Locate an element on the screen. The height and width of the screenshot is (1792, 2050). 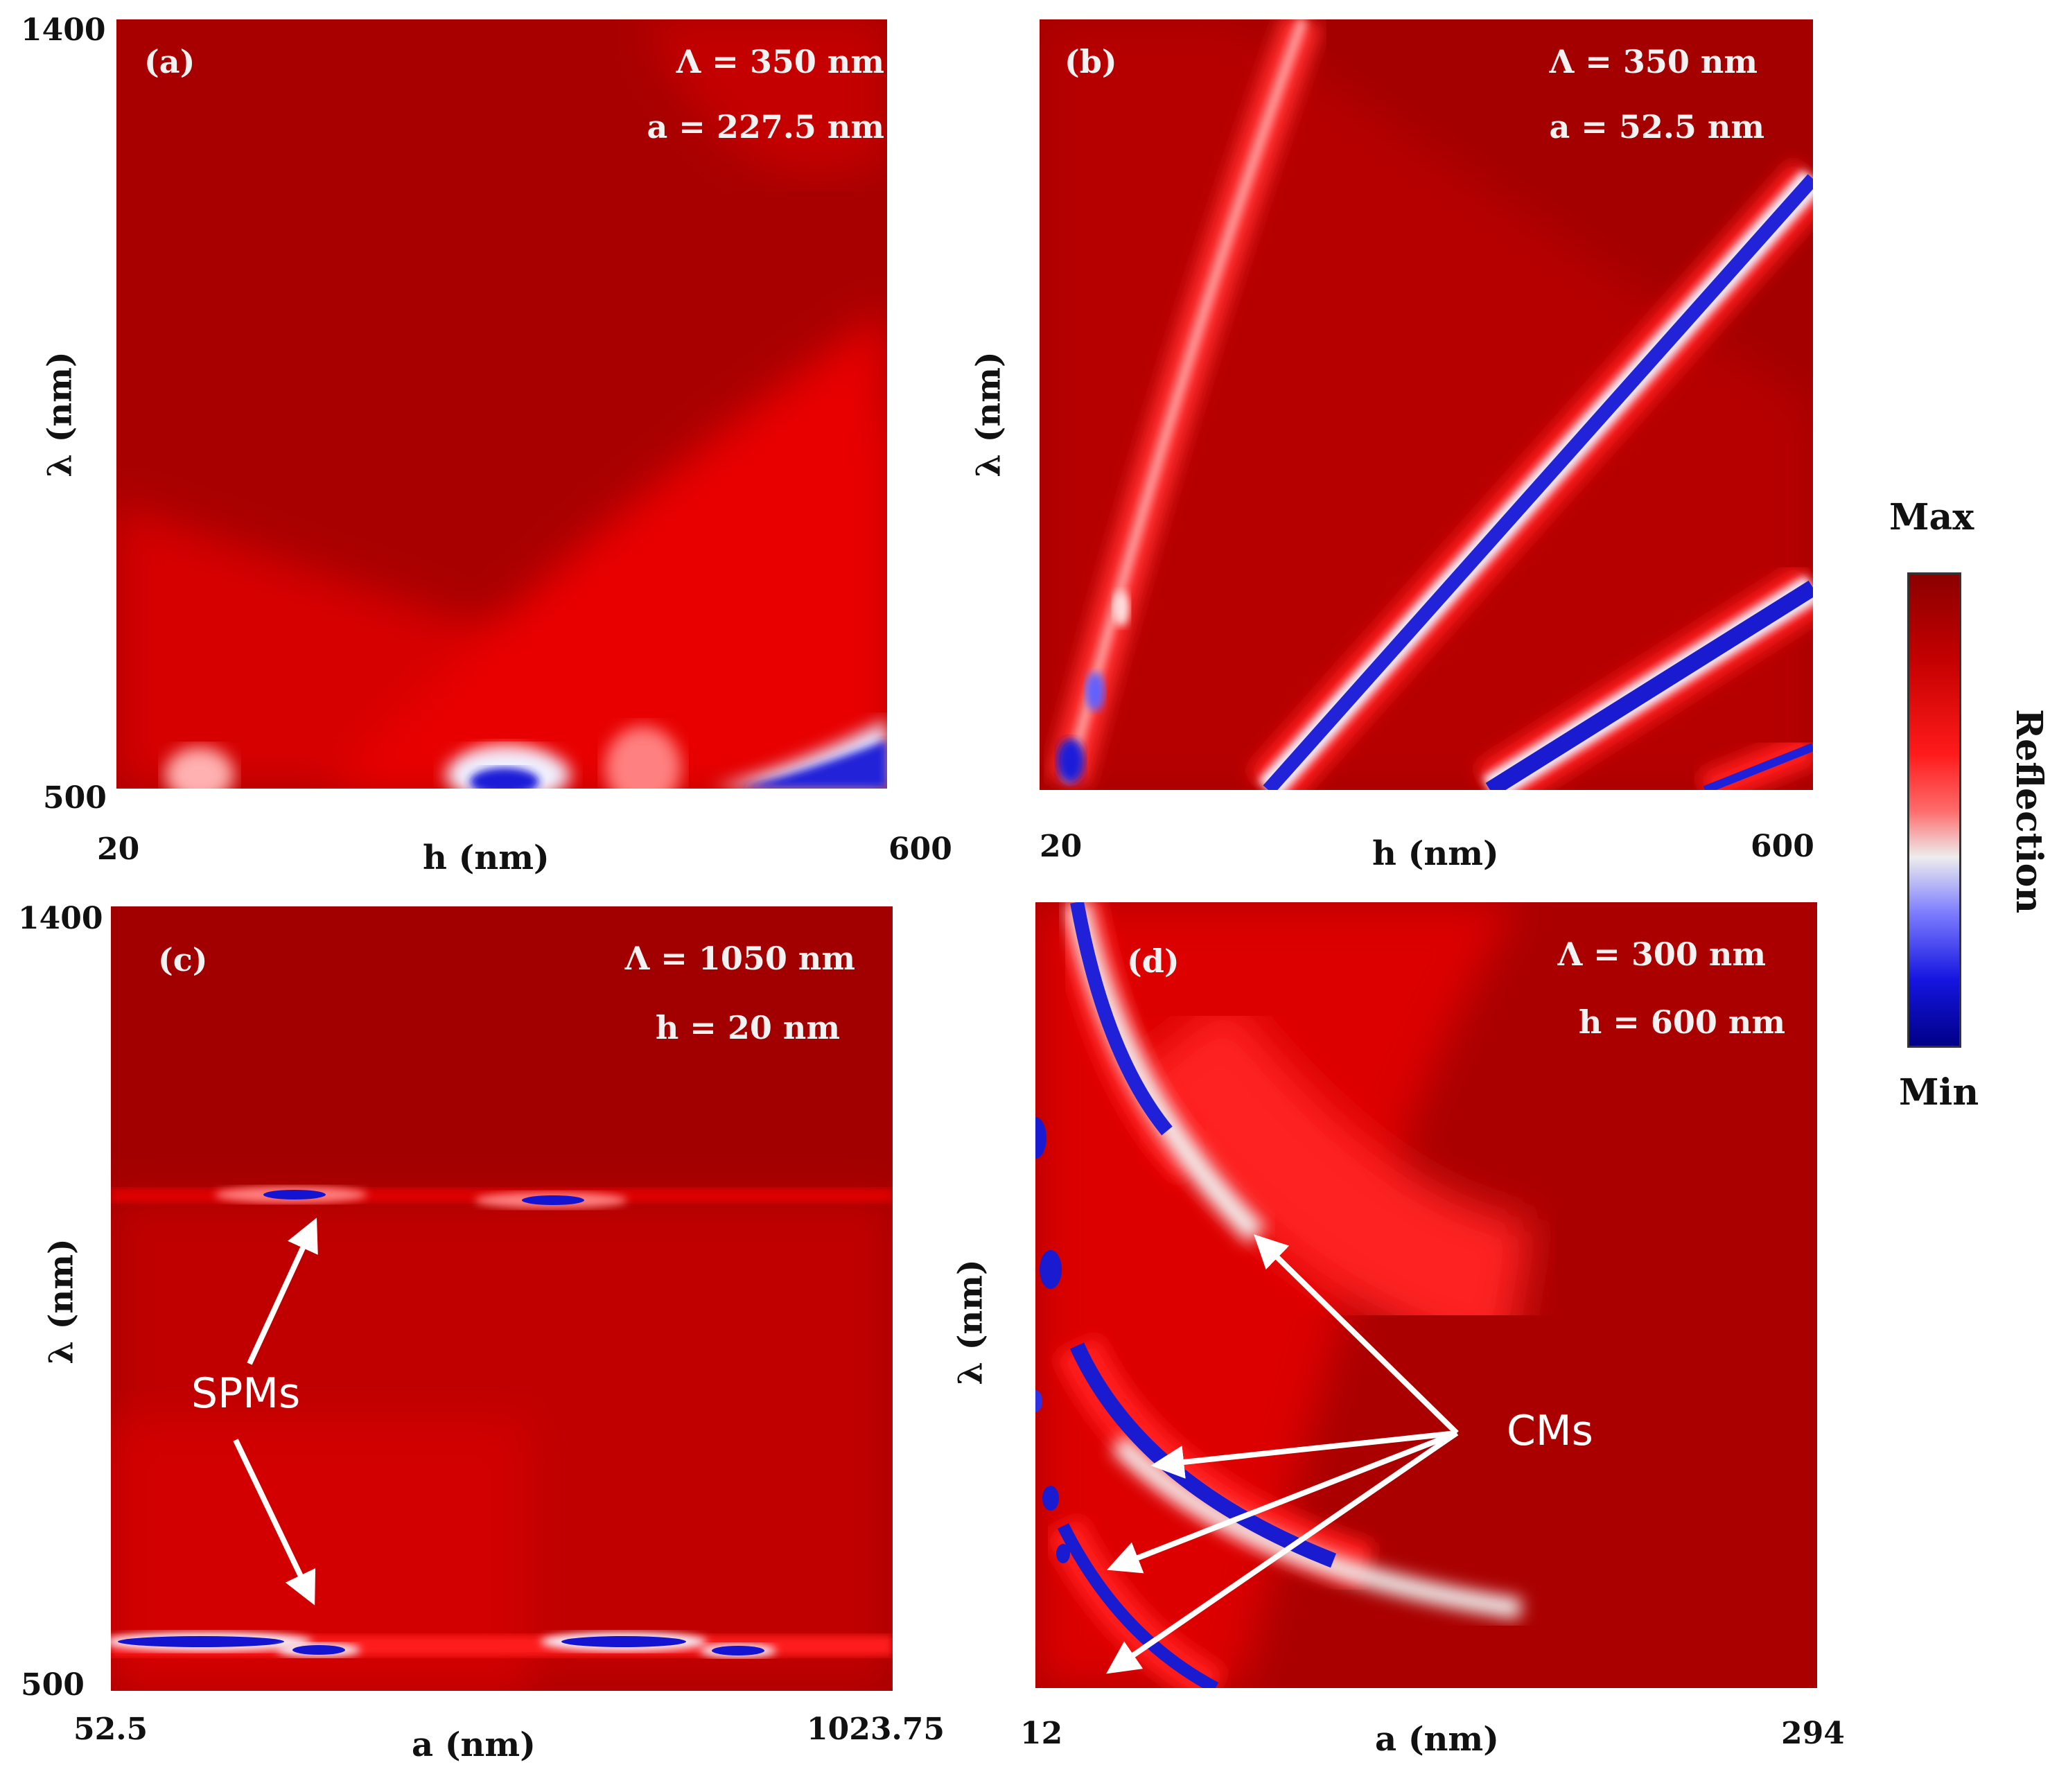
panel-c-tag: (c) is located at coordinates (183, 960).